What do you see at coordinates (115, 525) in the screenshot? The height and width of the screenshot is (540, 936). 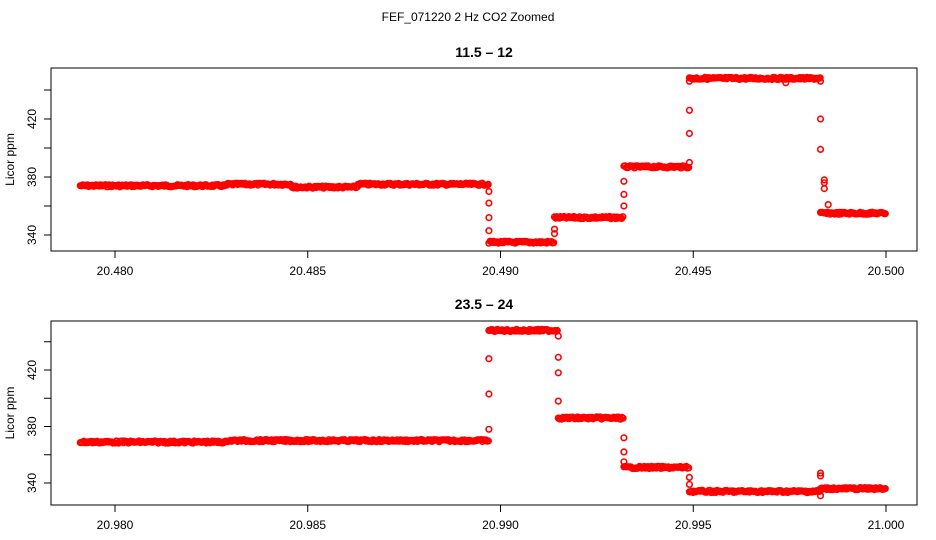 I see `x-tick-label: 20.980` at bounding box center [115, 525].